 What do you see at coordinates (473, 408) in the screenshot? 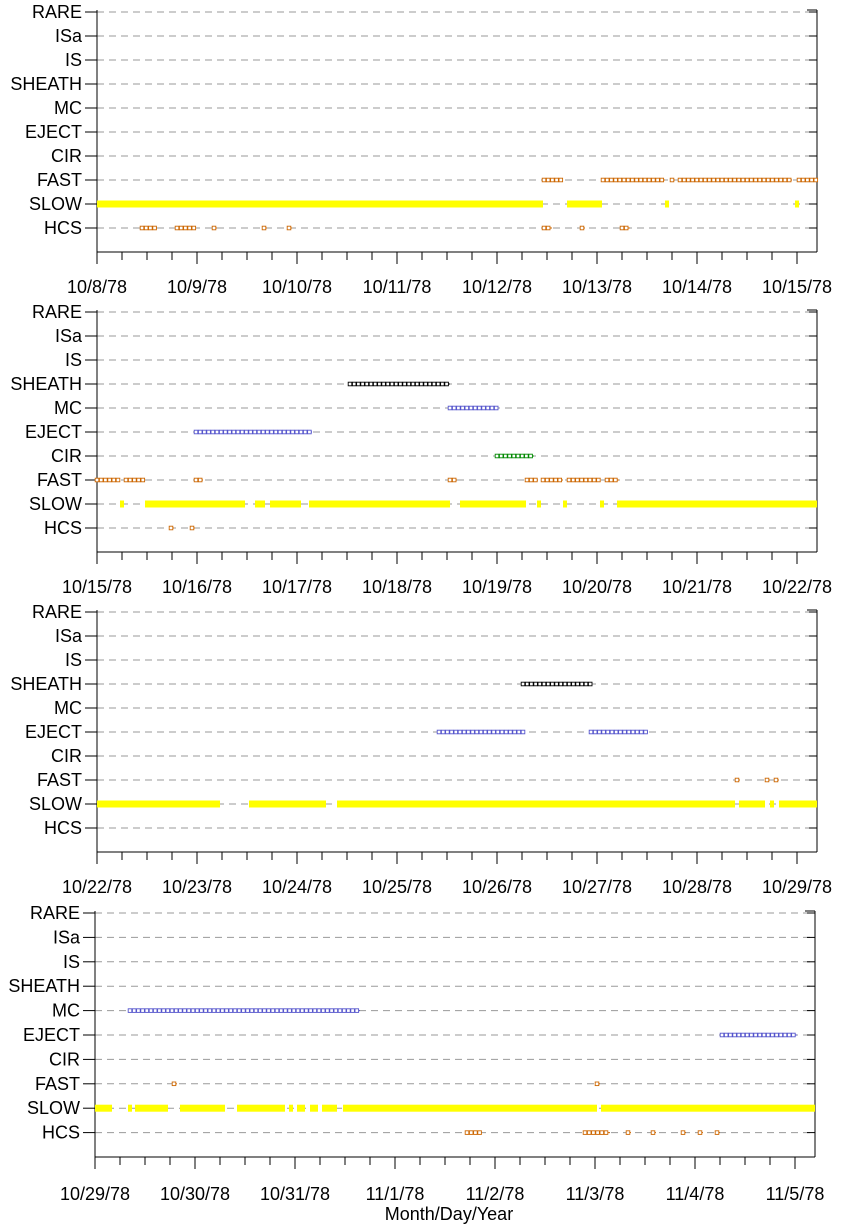
I see `series-mc` at bounding box center [473, 408].